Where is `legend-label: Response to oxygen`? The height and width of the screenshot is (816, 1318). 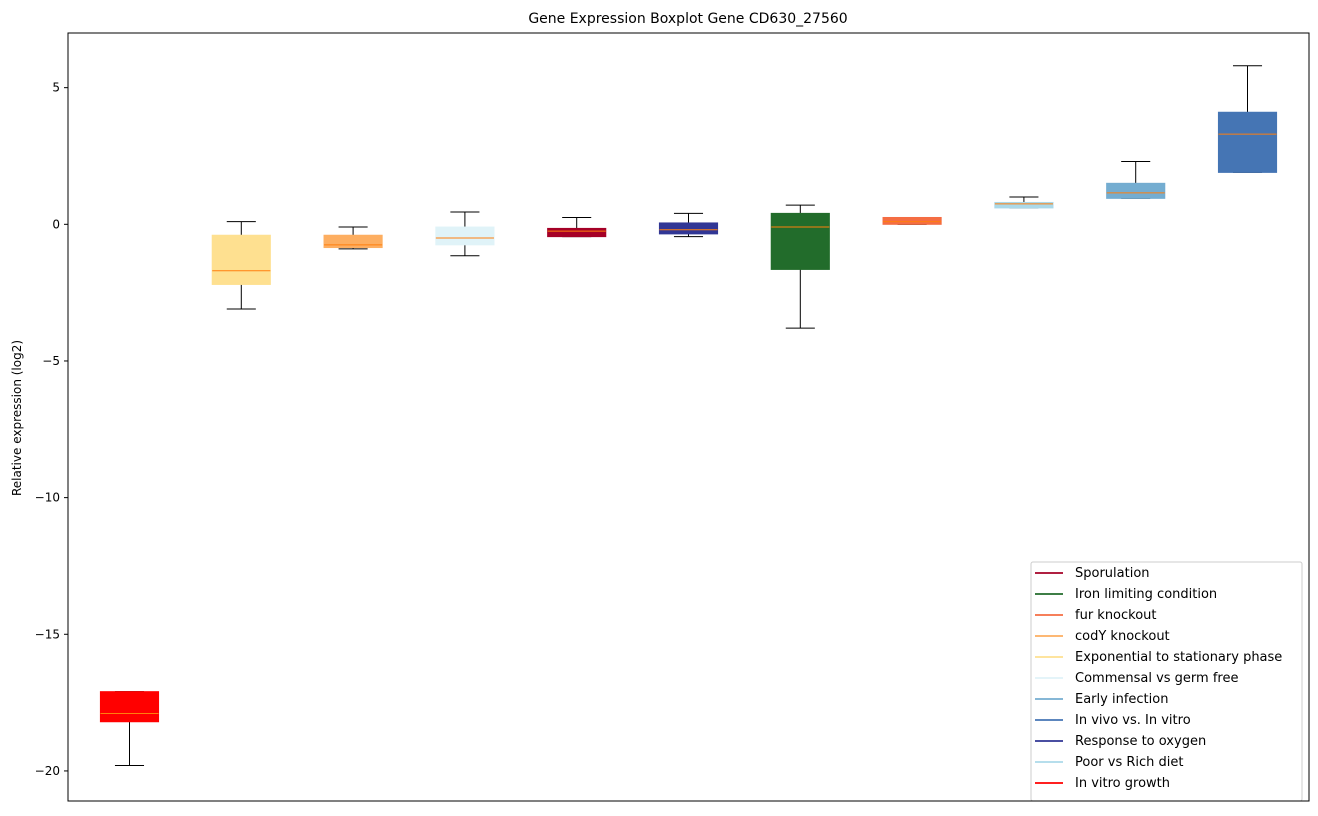
legend-label: Response to oxygen is located at coordinates (1140, 741).